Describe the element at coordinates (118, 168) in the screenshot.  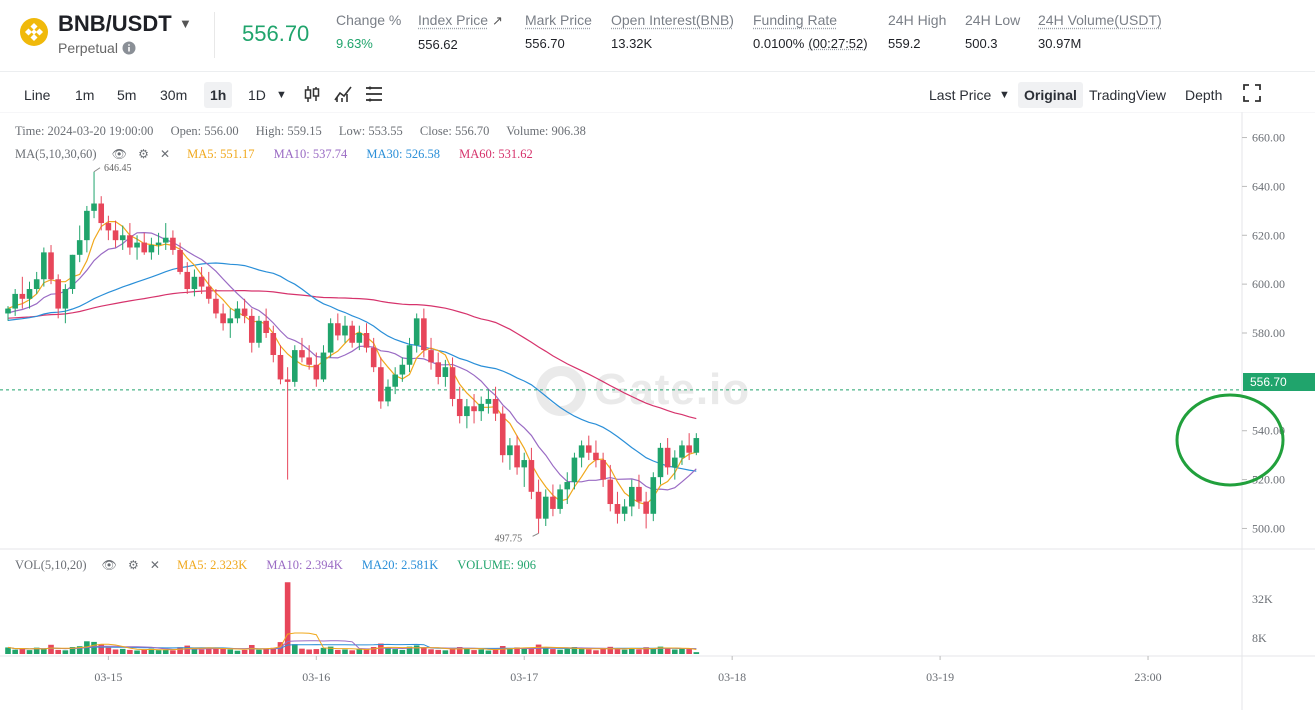
I see `max-price-label: 646.45` at that location.